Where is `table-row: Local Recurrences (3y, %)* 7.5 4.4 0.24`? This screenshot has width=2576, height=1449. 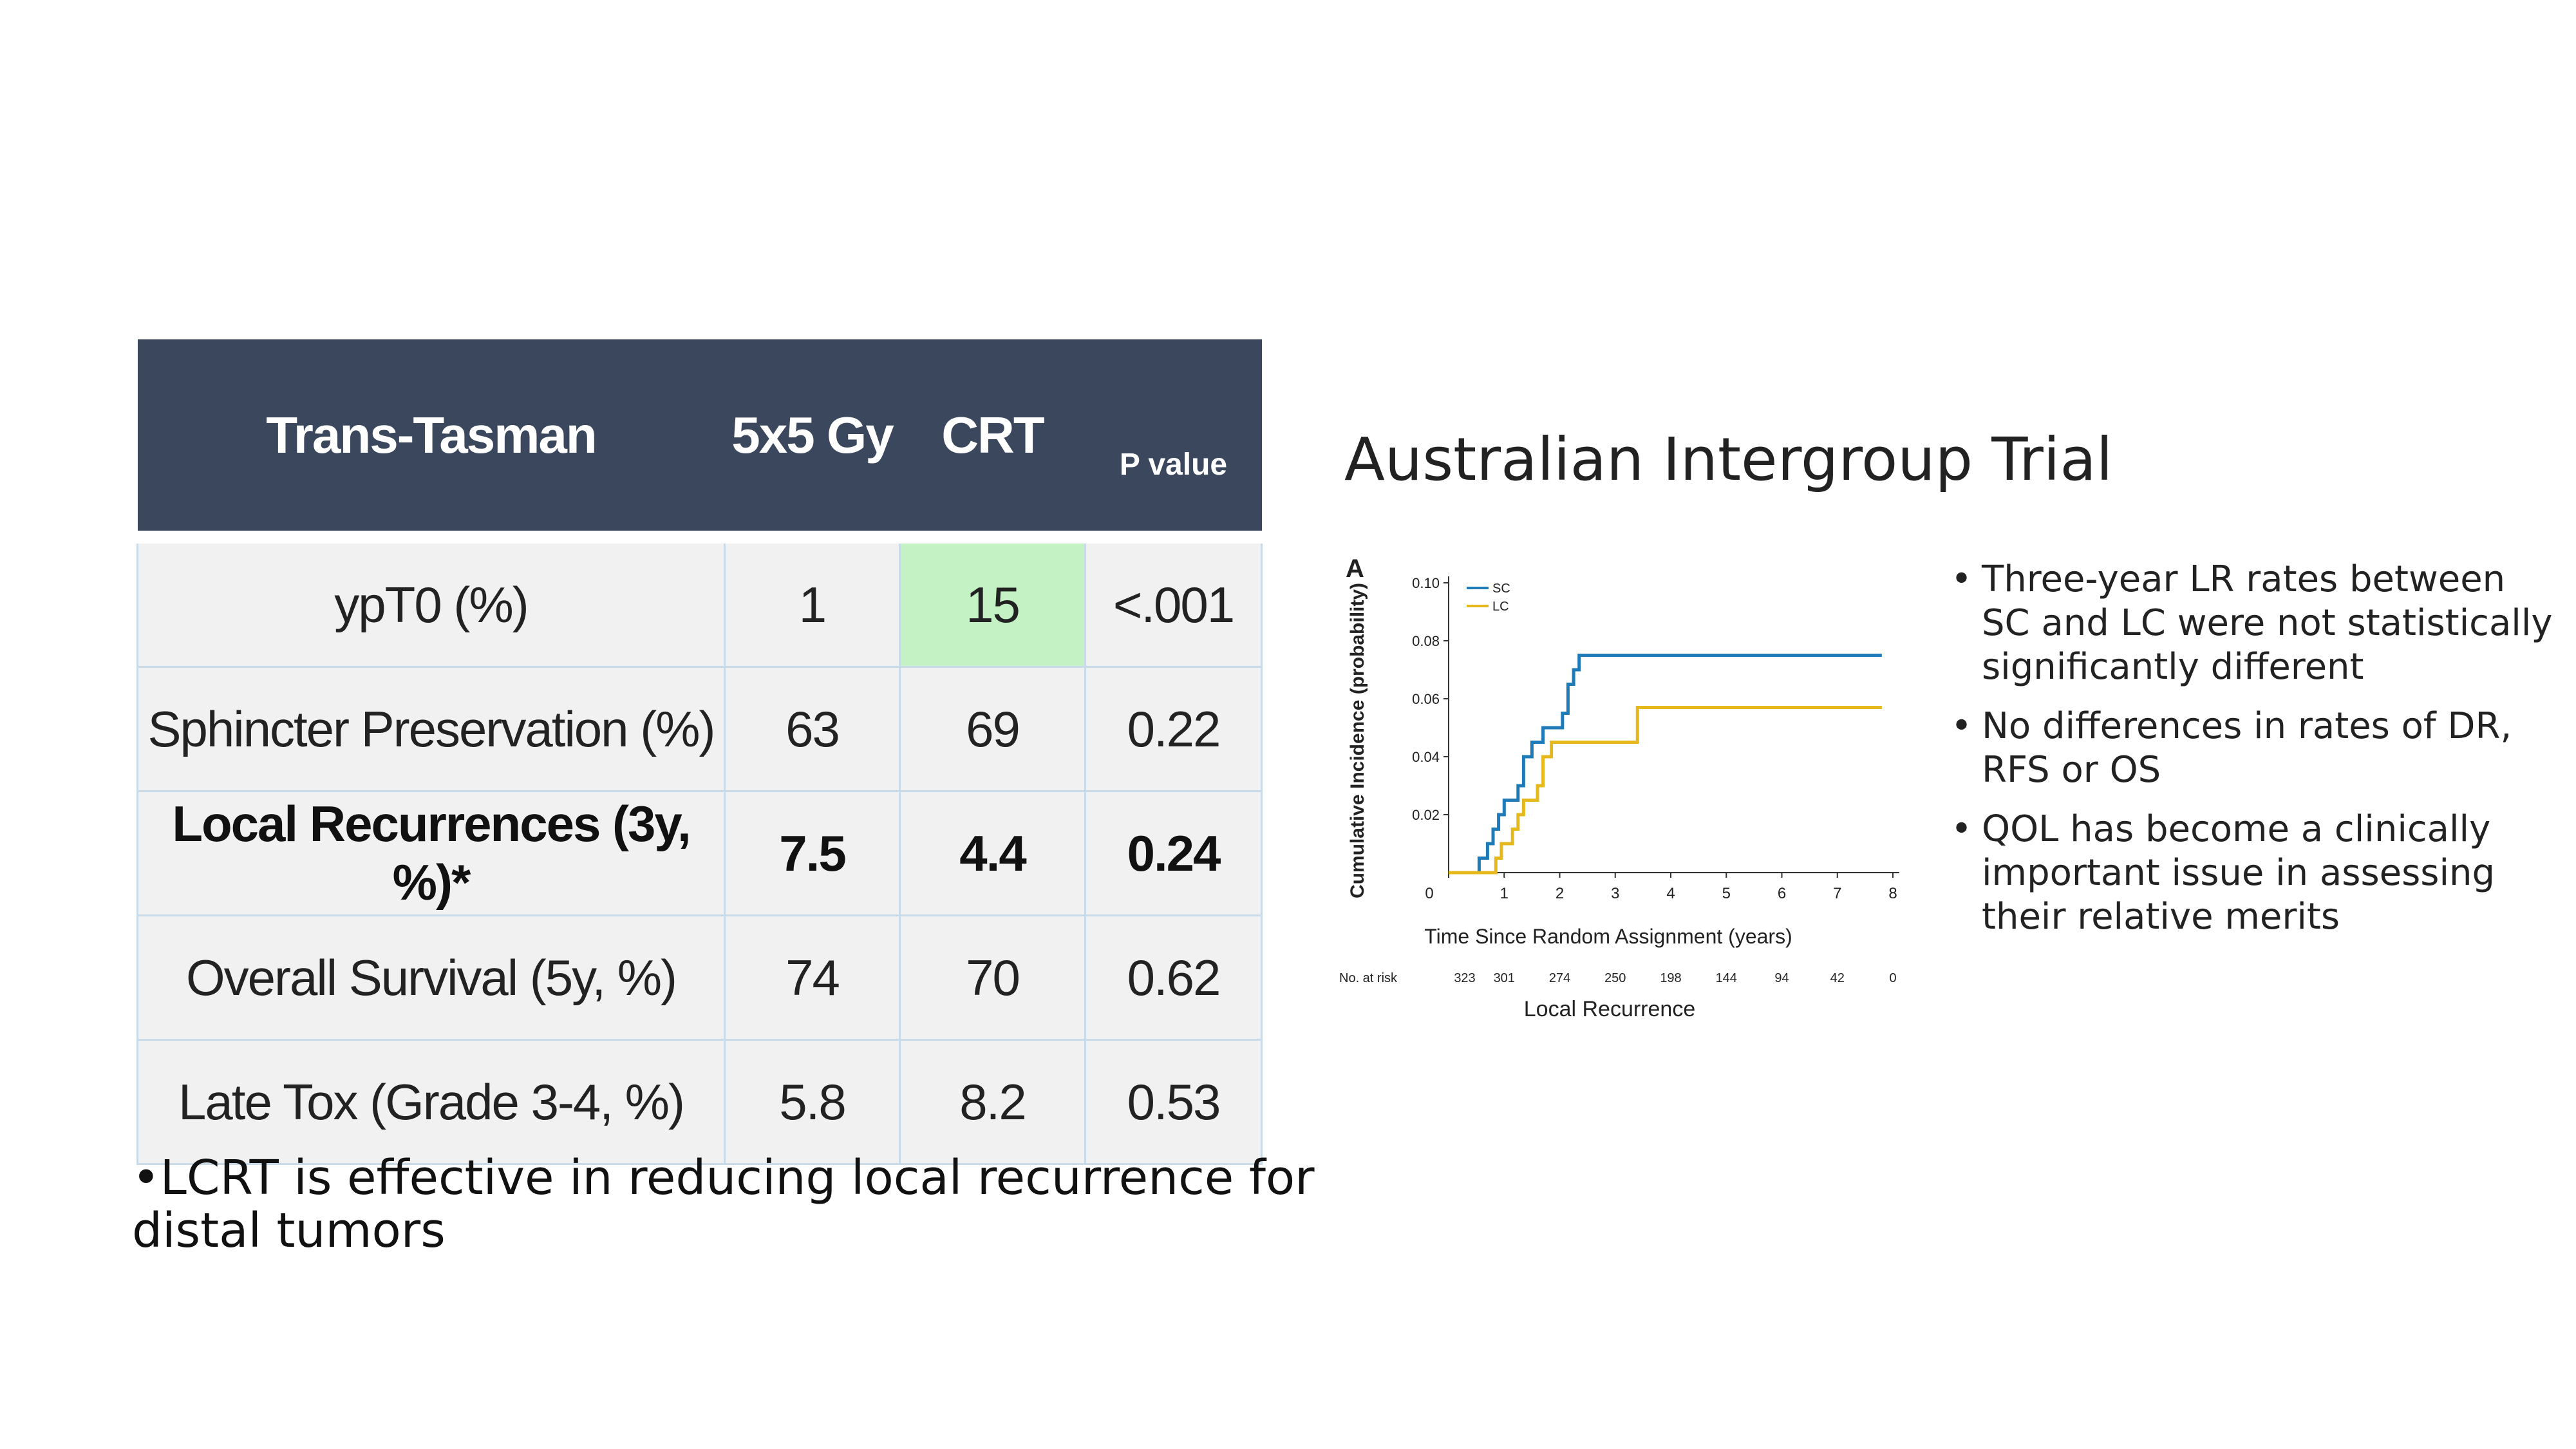
table-row: Local Recurrences (3y, %)* 7.5 4.4 0.24 is located at coordinates (699, 853).